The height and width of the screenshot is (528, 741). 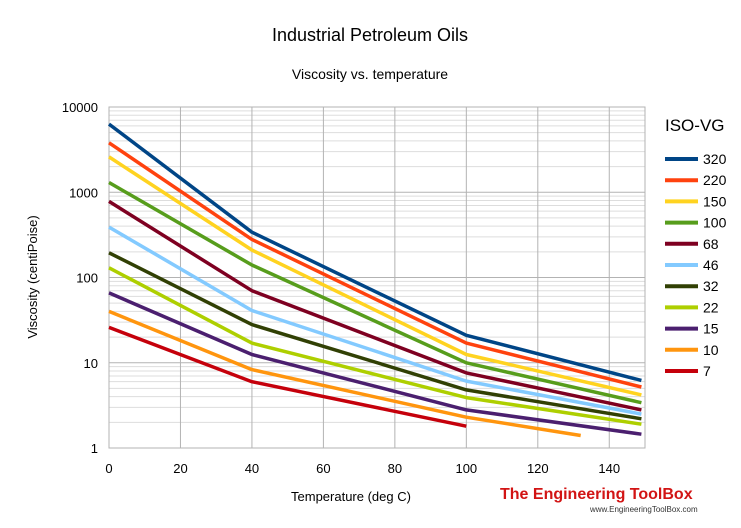 I want to click on x-tick-label: 0, so click(x=108, y=468).